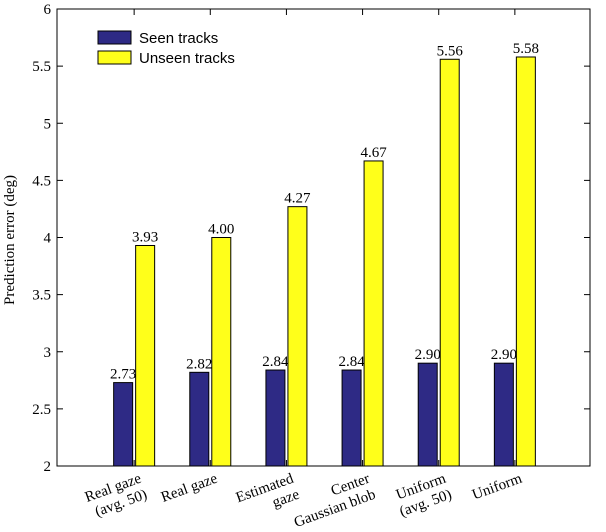 The height and width of the screenshot is (532, 606). What do you see at coordinates (428, 355) in the screenshot?
I see `data-label-seen-5: 2.90` at bounding box center [428, 355].